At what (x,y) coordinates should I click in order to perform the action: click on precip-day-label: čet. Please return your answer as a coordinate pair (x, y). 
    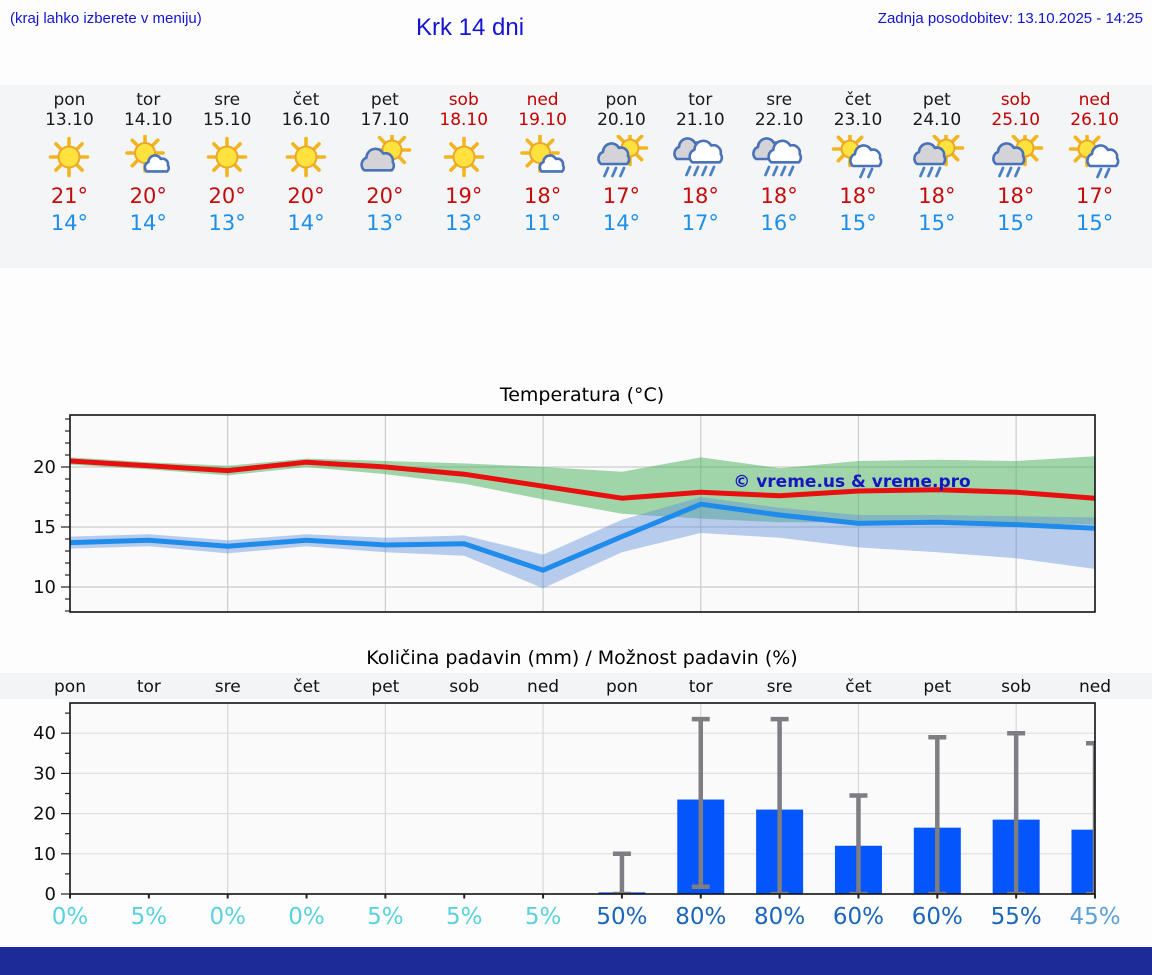
    Looking at the image, I should click on (306, 687).